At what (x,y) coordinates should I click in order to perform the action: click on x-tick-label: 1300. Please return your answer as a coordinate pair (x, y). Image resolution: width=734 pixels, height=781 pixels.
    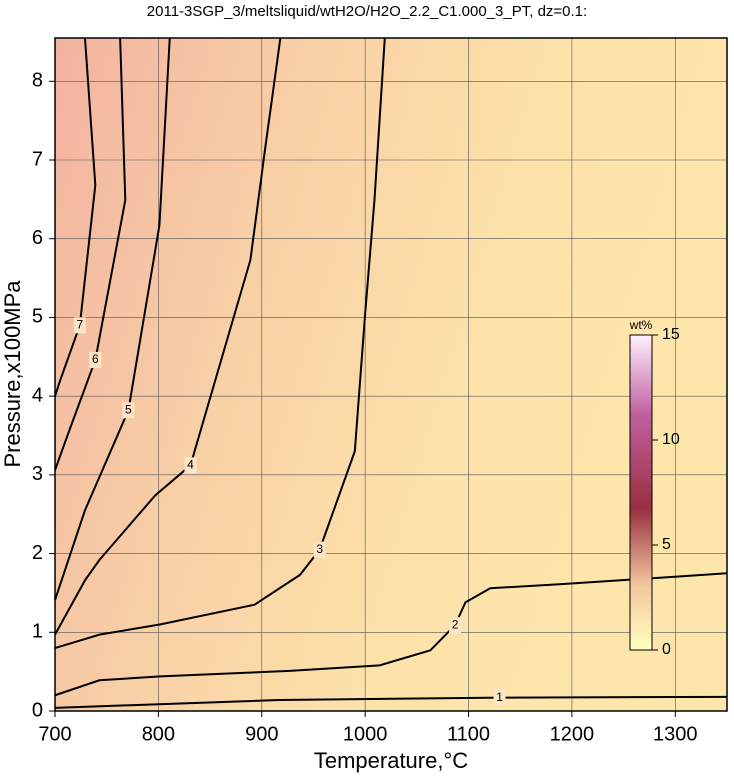
    Looking at the image, I should click on (675, 734).